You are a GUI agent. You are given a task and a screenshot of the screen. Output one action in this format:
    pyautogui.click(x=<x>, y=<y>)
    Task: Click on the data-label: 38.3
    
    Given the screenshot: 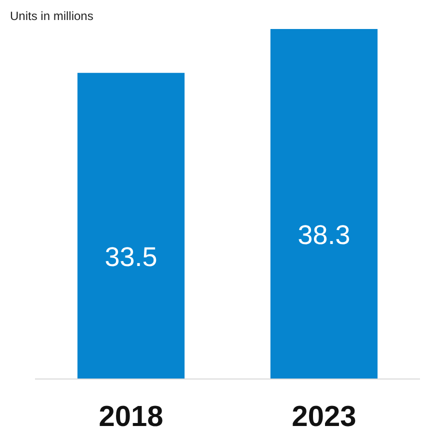 What is the action you would take?
    pyautogui.click(x=324, y=235)
    